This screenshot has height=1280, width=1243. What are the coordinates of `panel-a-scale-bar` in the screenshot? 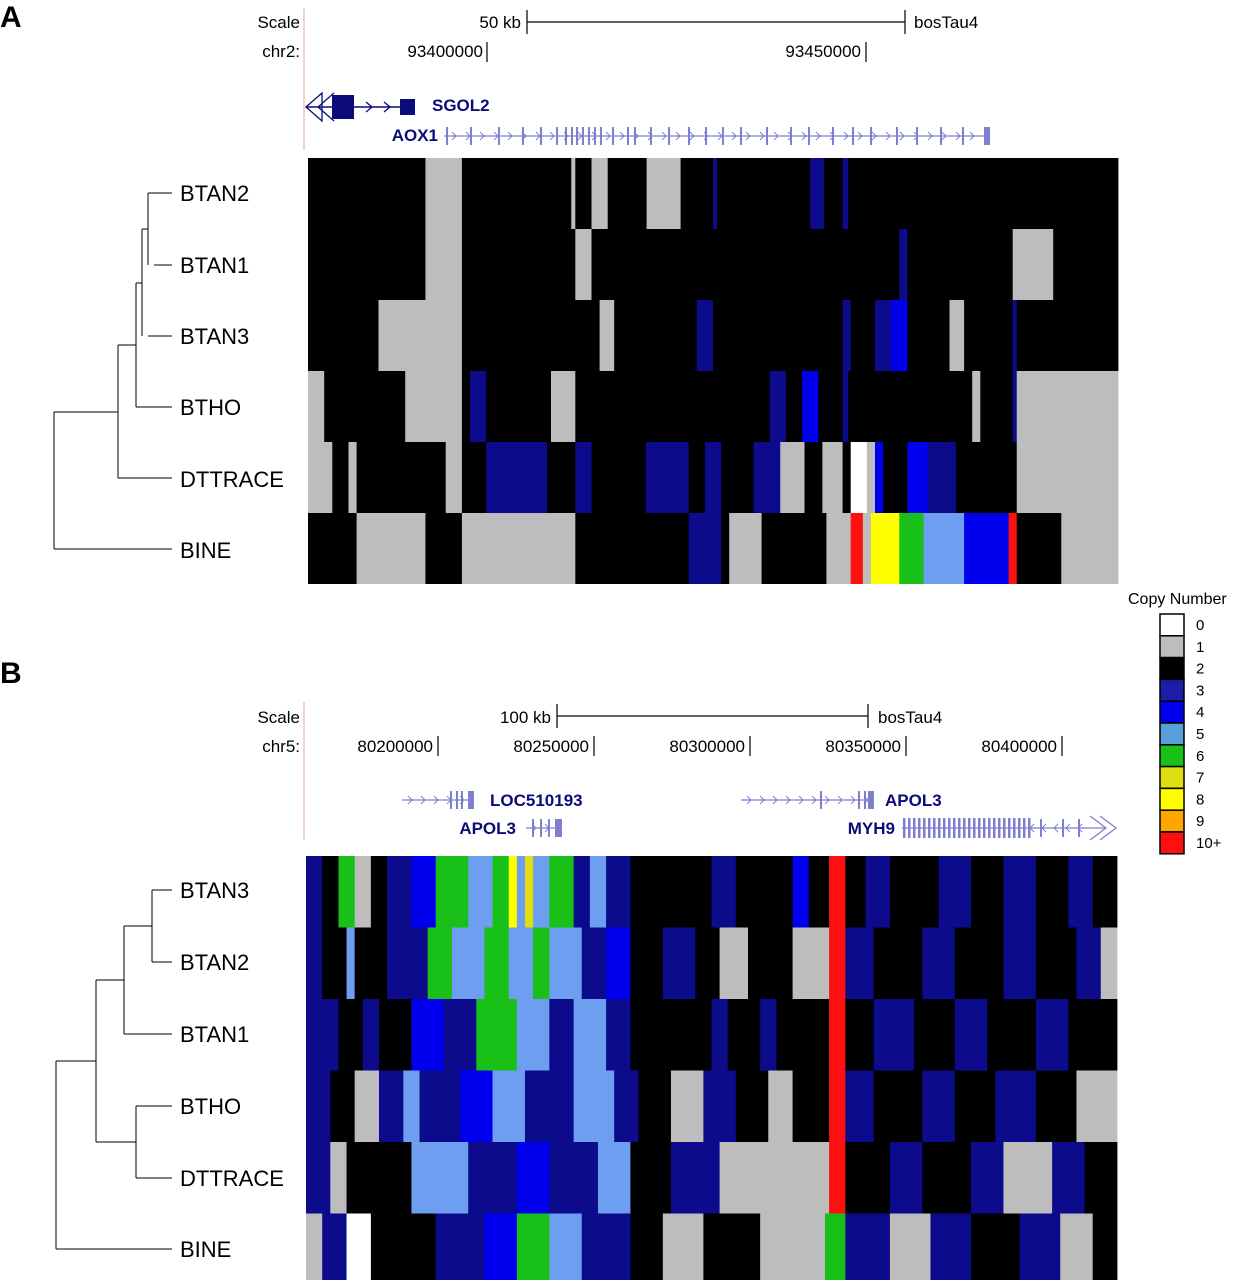 It's located at (716, 22).